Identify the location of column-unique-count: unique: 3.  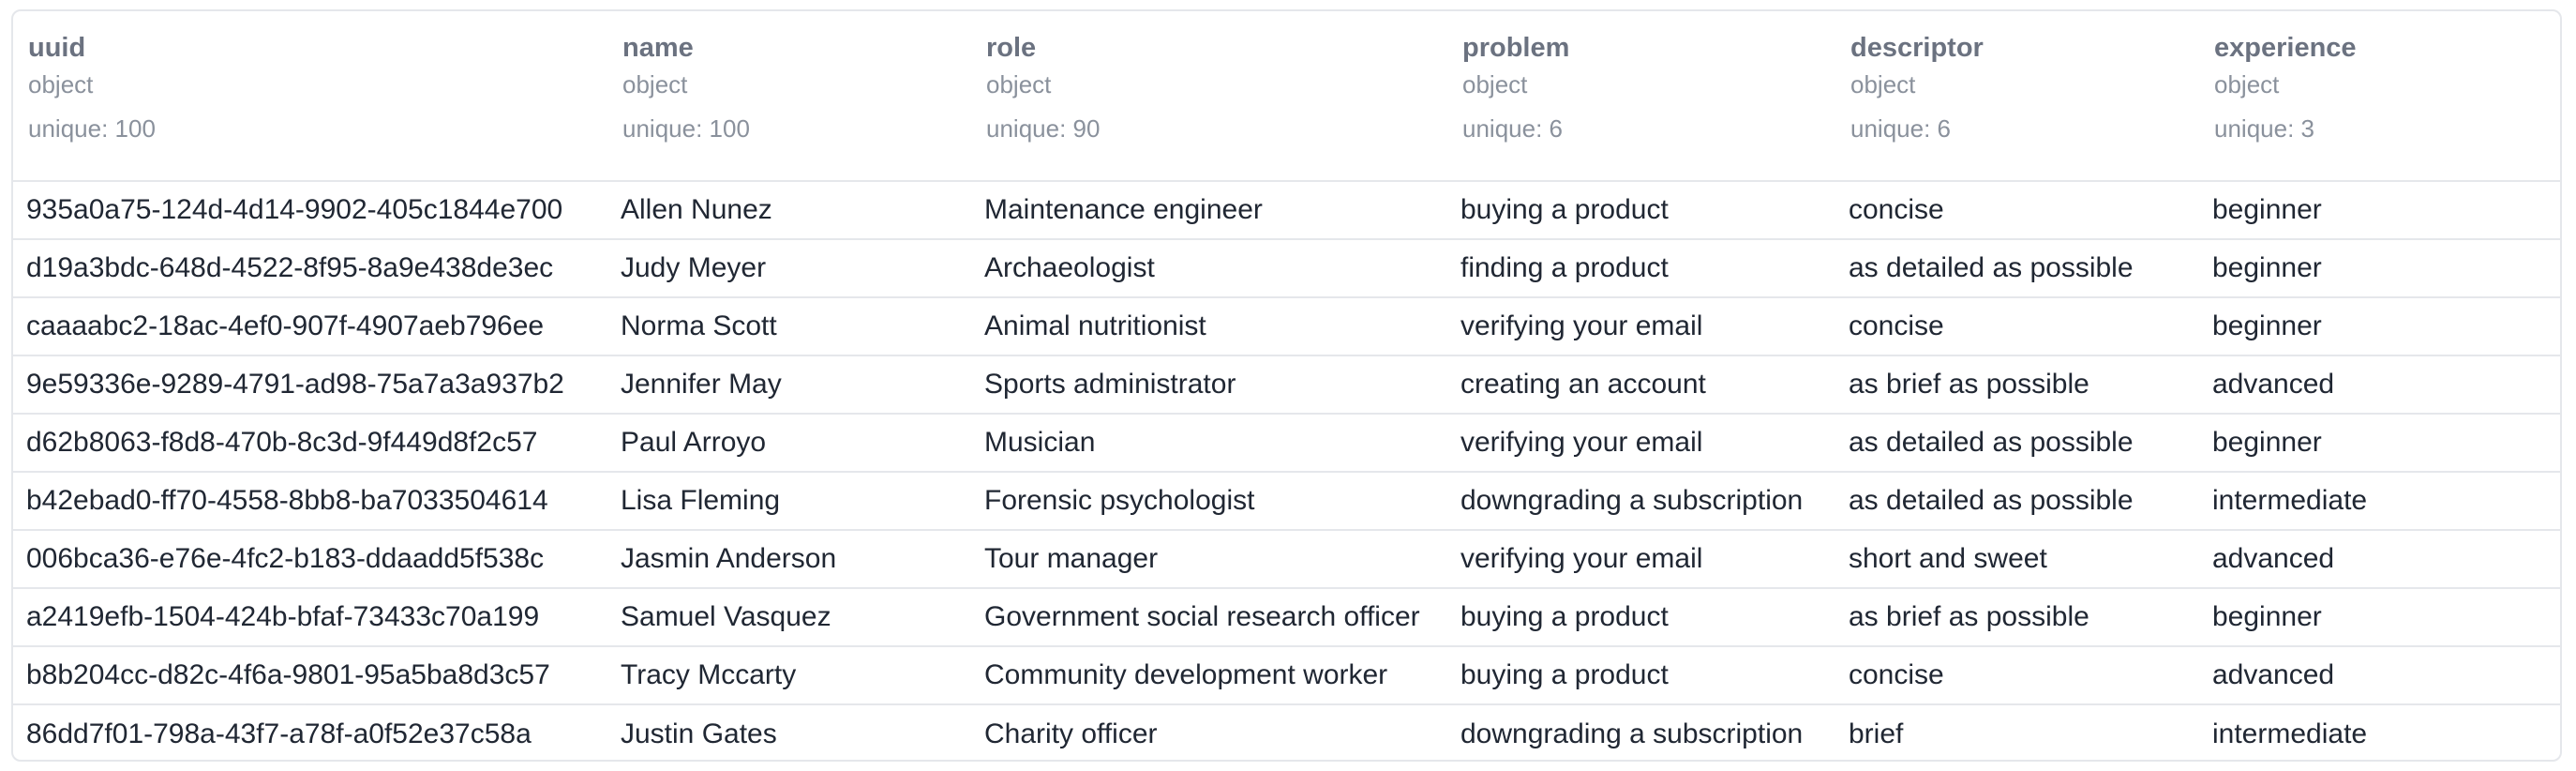
(2387, 129).